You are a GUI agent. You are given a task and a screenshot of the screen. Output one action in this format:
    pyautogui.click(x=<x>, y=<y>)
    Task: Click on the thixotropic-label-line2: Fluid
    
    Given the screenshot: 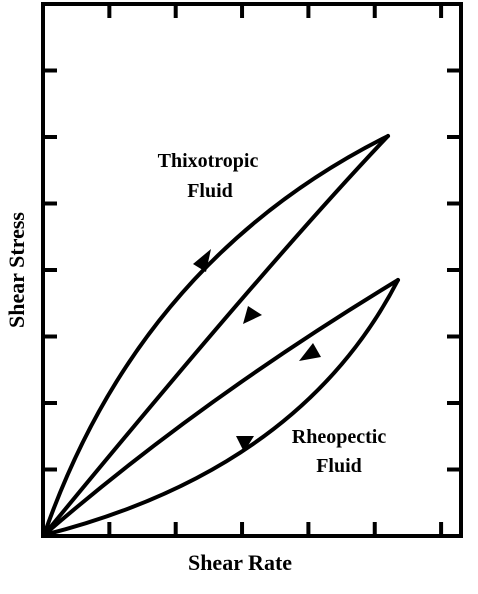 What is the action you would take?
    pyautogui.click(x=210, y=191)
    